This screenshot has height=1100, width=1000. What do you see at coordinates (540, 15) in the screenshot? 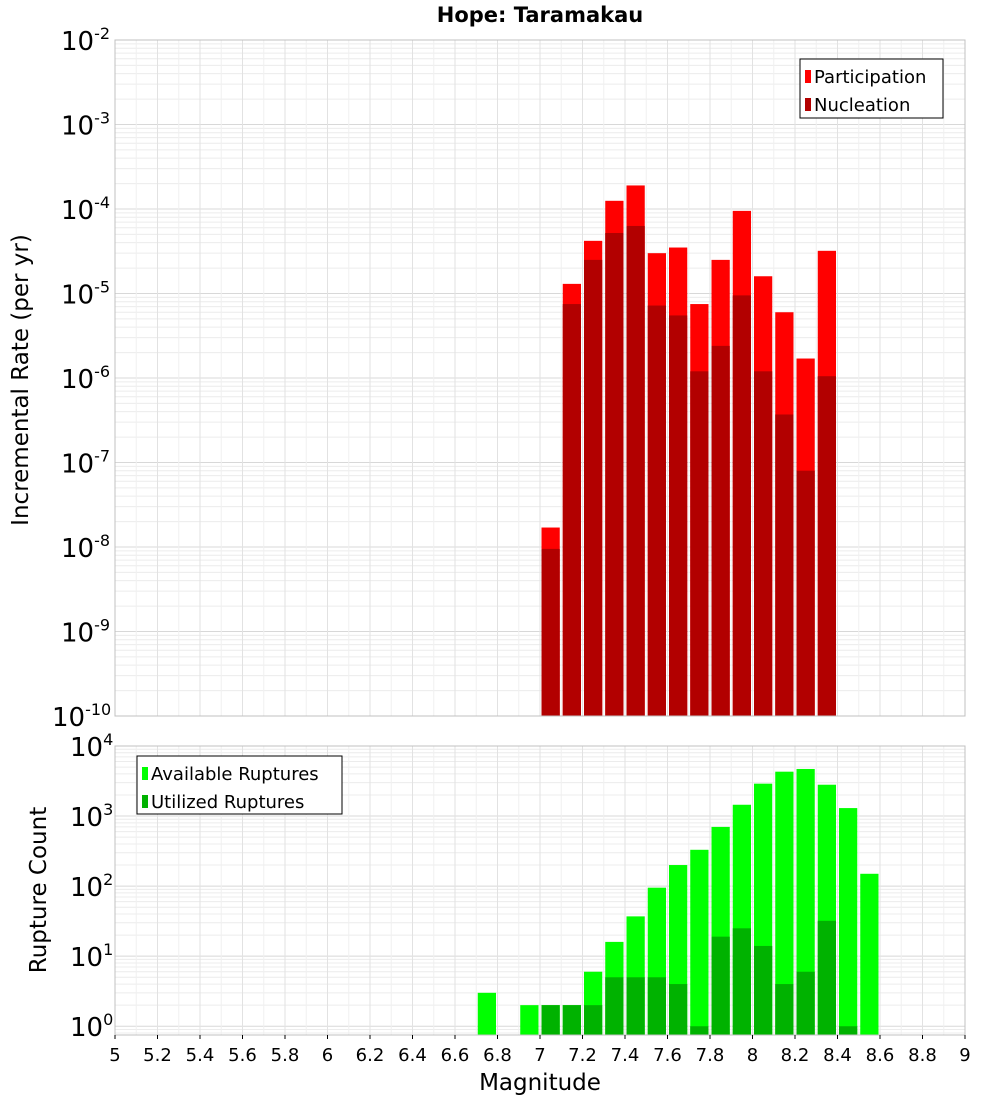
I see `chart-title: Hope: Taramakau` at bounding box center [540, 15].